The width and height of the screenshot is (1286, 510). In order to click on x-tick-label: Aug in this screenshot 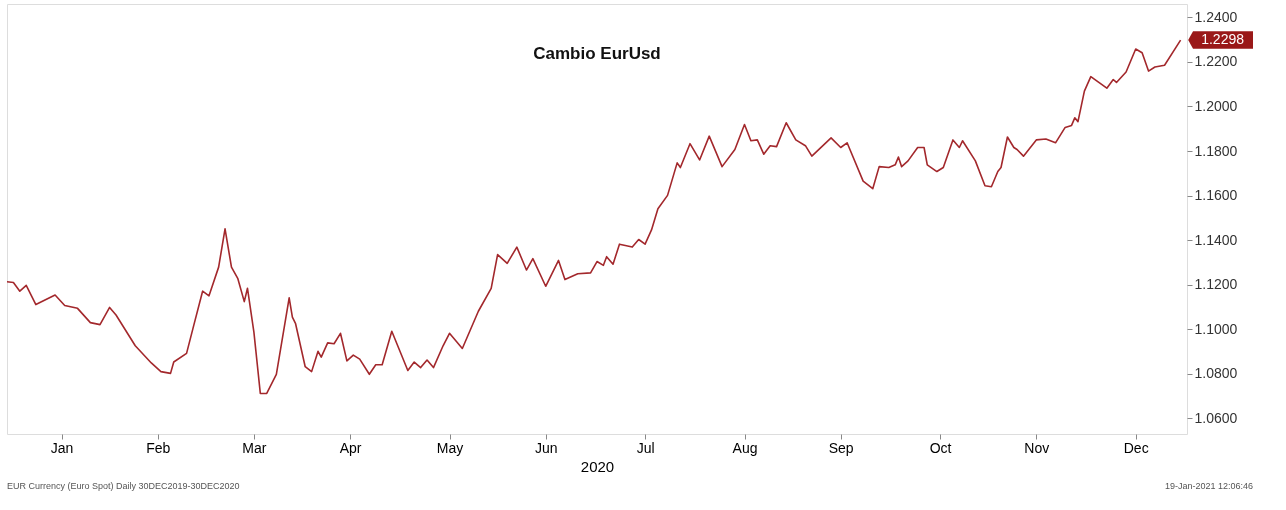, I will do `click(745, 447)`.